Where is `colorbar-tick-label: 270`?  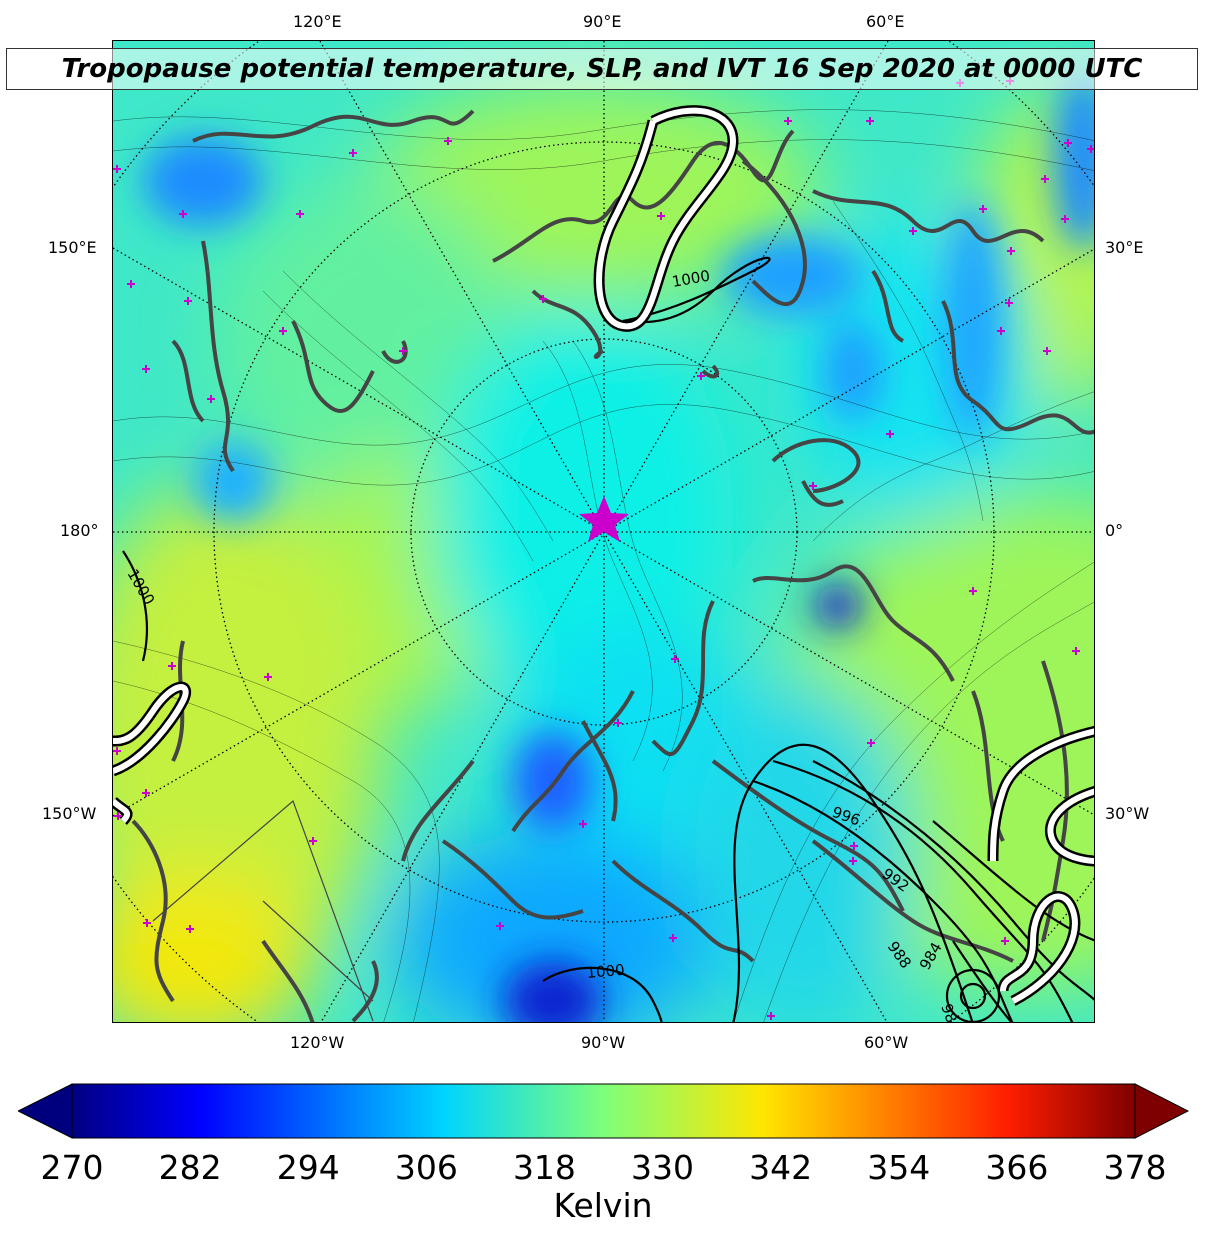
colorbar-tick-label: 270 is located at coordinates (72, 1167).